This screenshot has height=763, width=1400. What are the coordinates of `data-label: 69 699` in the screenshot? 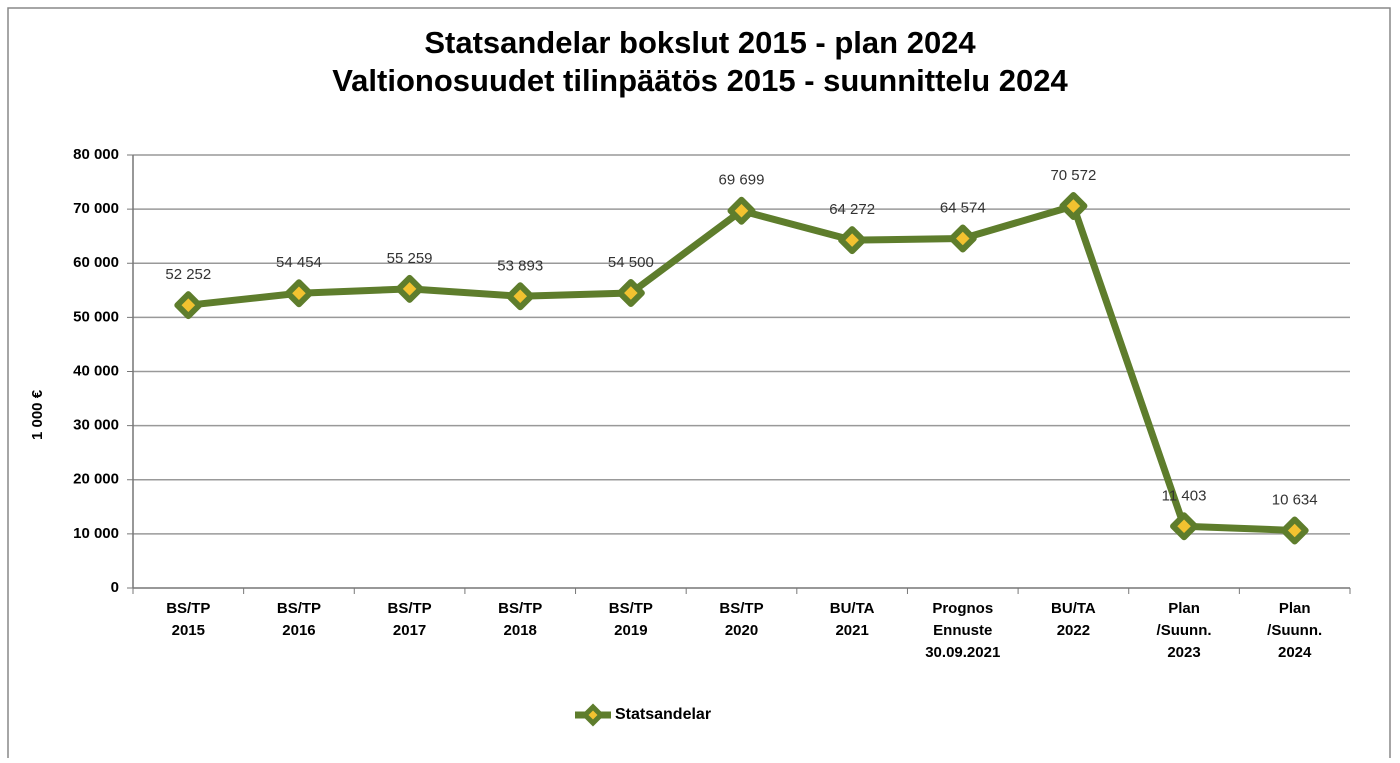 It's located at (742, 180).